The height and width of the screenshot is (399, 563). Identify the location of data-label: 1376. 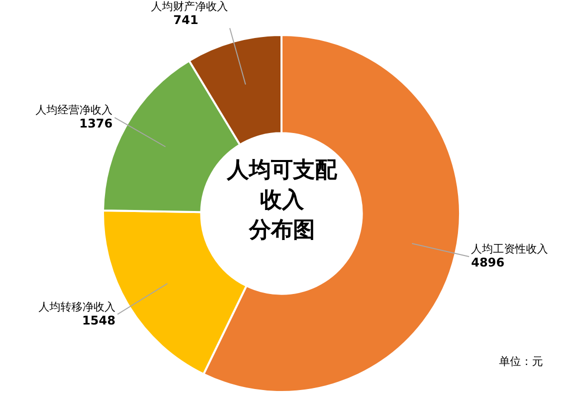
(96, 123).